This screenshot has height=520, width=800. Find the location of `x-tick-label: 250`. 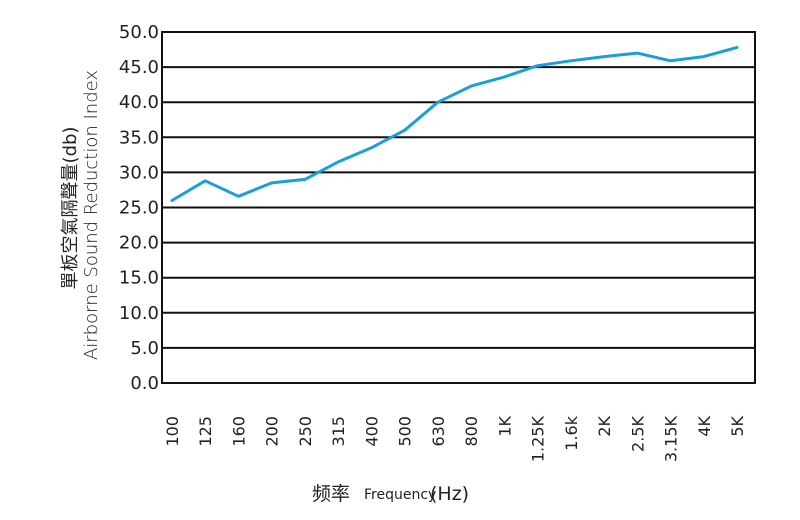

x-tick-label: 250 is located at coordinates (305, 431).